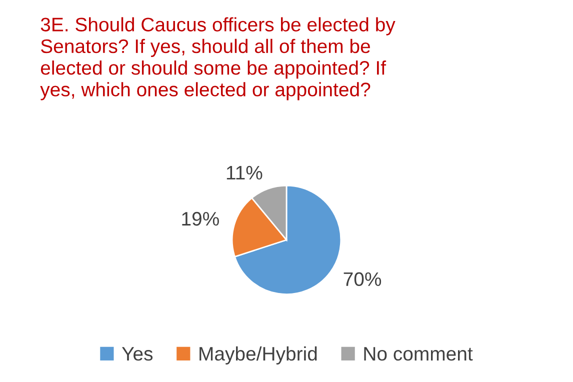 The image size is (573, 382). I want to click on data-label: 11%, so click(244, 173).